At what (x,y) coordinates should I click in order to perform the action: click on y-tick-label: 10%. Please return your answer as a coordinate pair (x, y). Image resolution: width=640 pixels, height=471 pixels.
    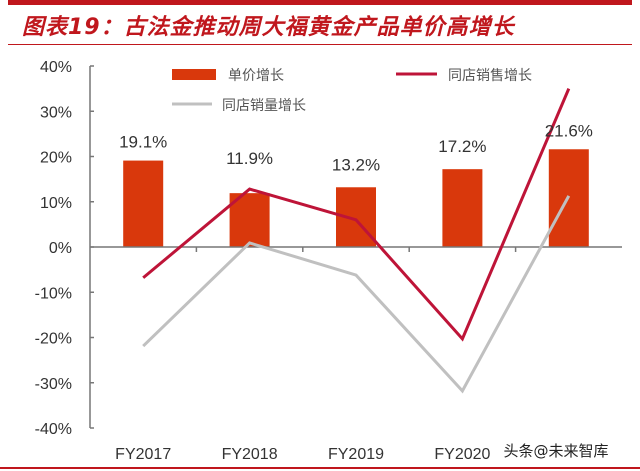
    Looking at the image, I should click on (56, 203).